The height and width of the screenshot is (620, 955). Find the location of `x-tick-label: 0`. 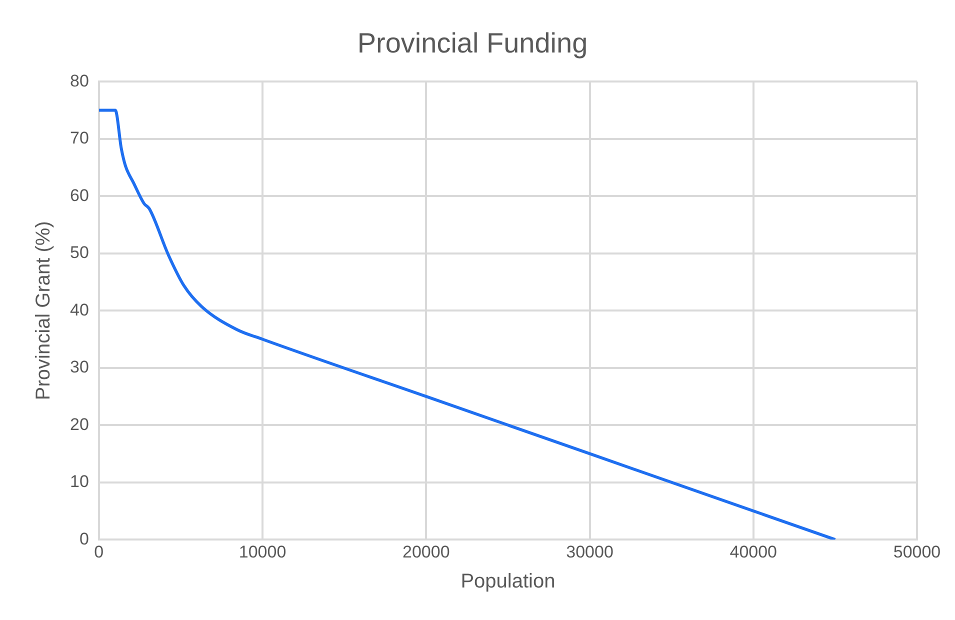

x-tick-label: 0 is located at coordinates (99, 552).